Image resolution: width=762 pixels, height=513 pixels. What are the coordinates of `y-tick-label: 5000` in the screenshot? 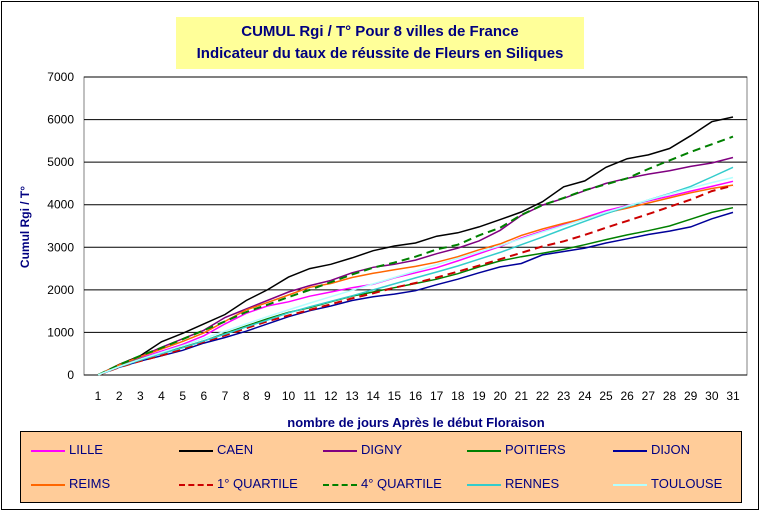 It's located at (60, 162).